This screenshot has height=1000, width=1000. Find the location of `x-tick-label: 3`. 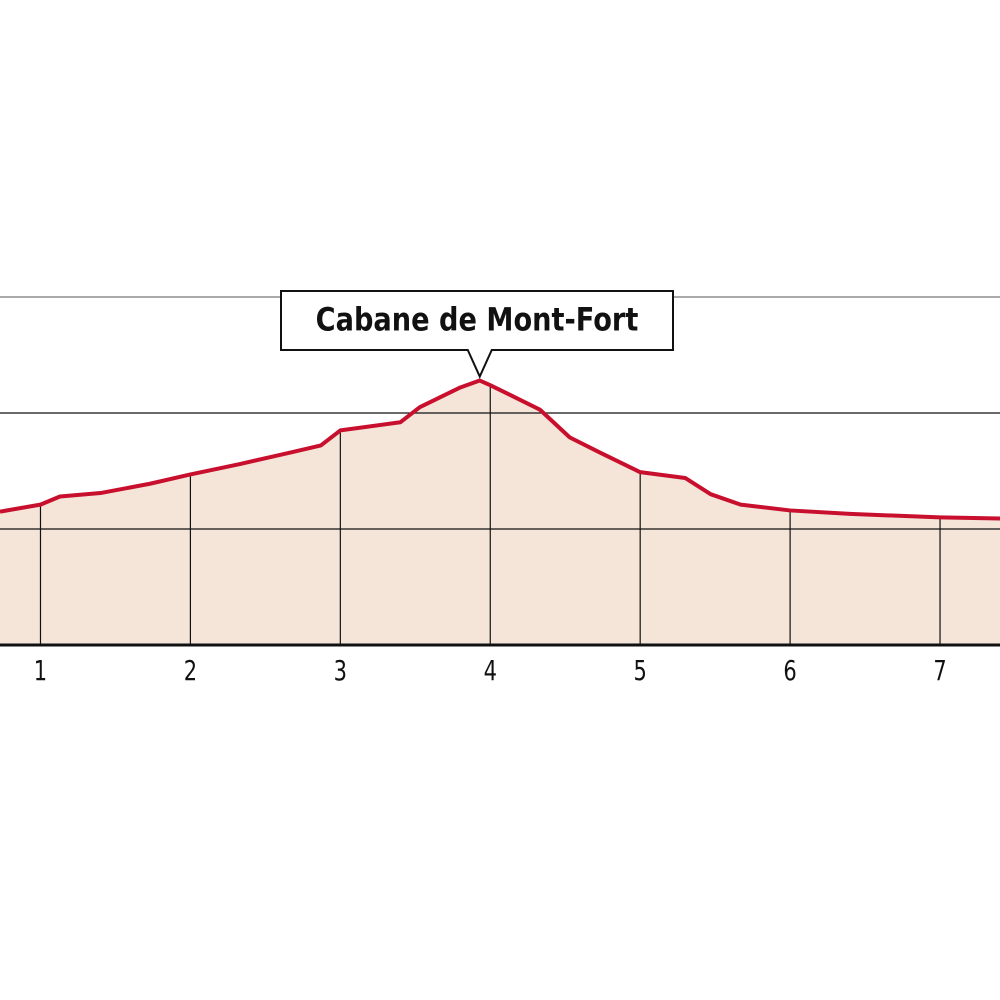

x-tick-label: 3 is located at coordinates (340, 670).